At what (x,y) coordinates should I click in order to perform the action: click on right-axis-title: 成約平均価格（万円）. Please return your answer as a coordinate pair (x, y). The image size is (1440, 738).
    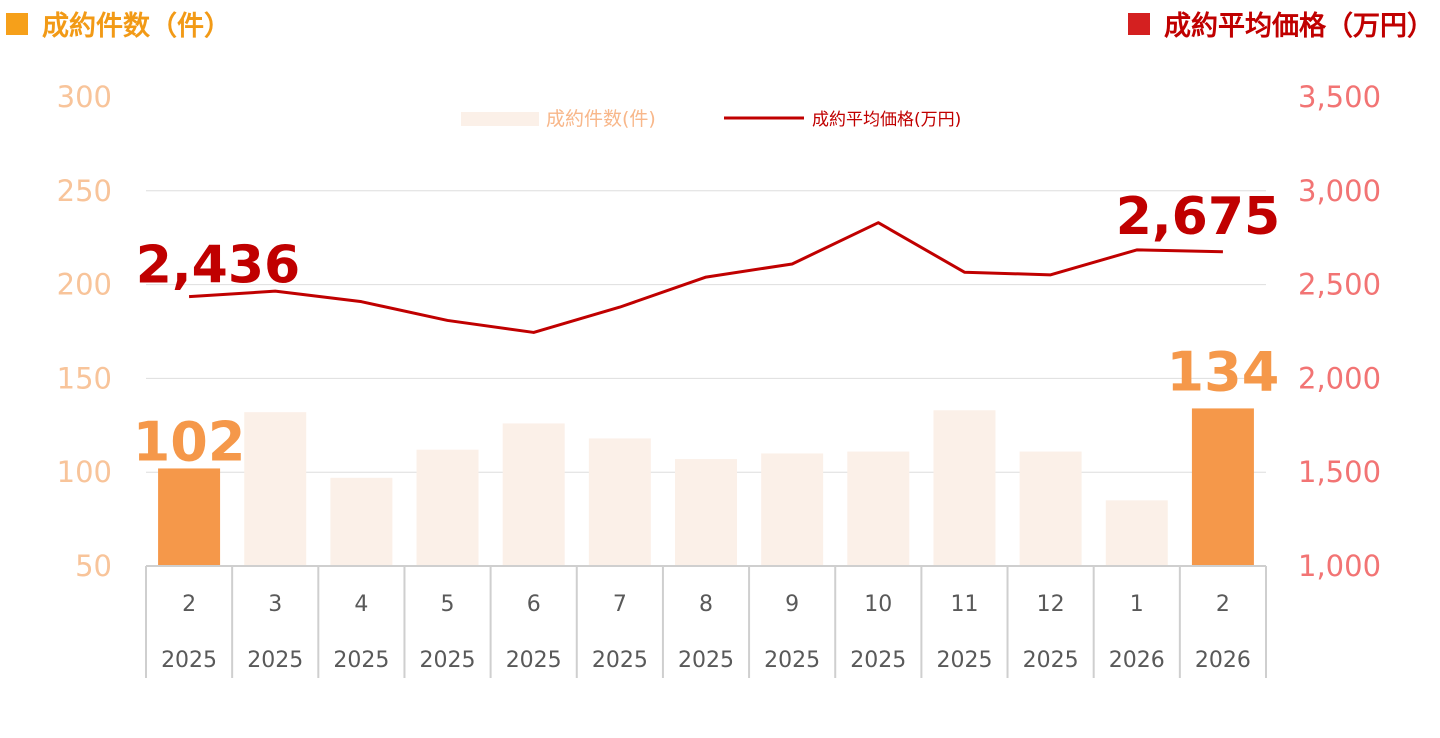
    Looking at the image, I should click on (1281, 23).